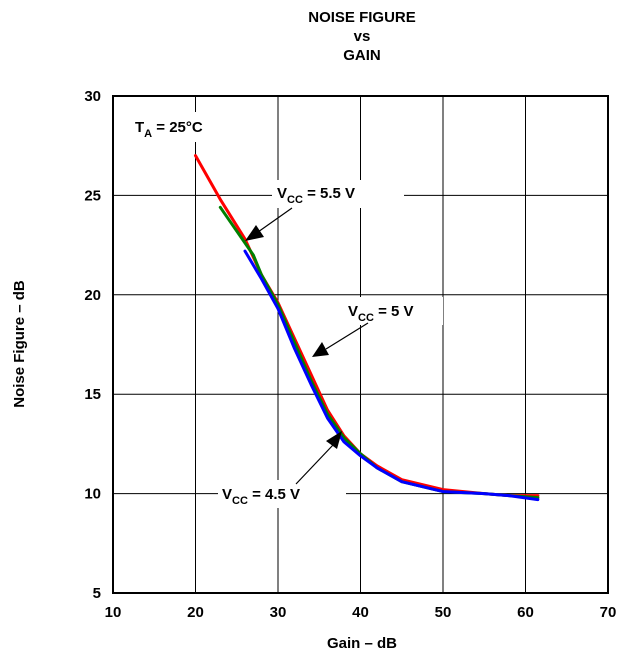  What do you see at coordinates (347, 336) in the screenshot?
I see `annotation-5-leader` at bounding box center [347, 336].